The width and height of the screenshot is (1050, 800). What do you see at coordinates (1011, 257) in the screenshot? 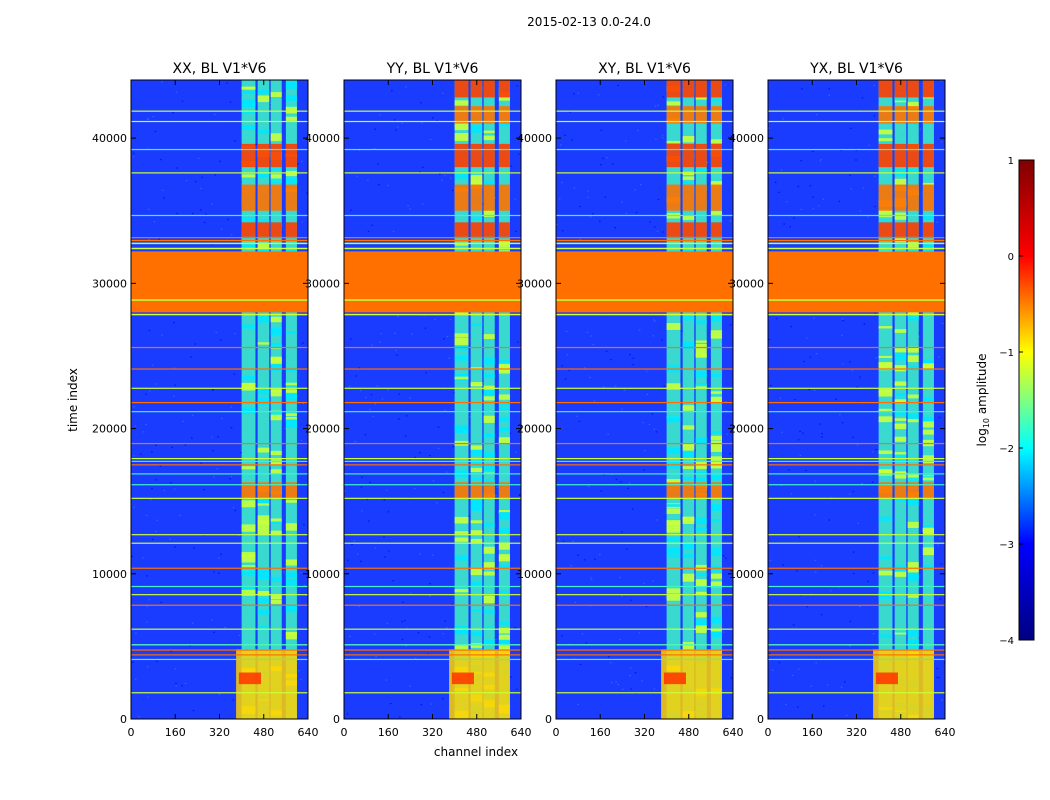
I see `colorbar-tick-label: 0` at bounding box center [1011, 257].